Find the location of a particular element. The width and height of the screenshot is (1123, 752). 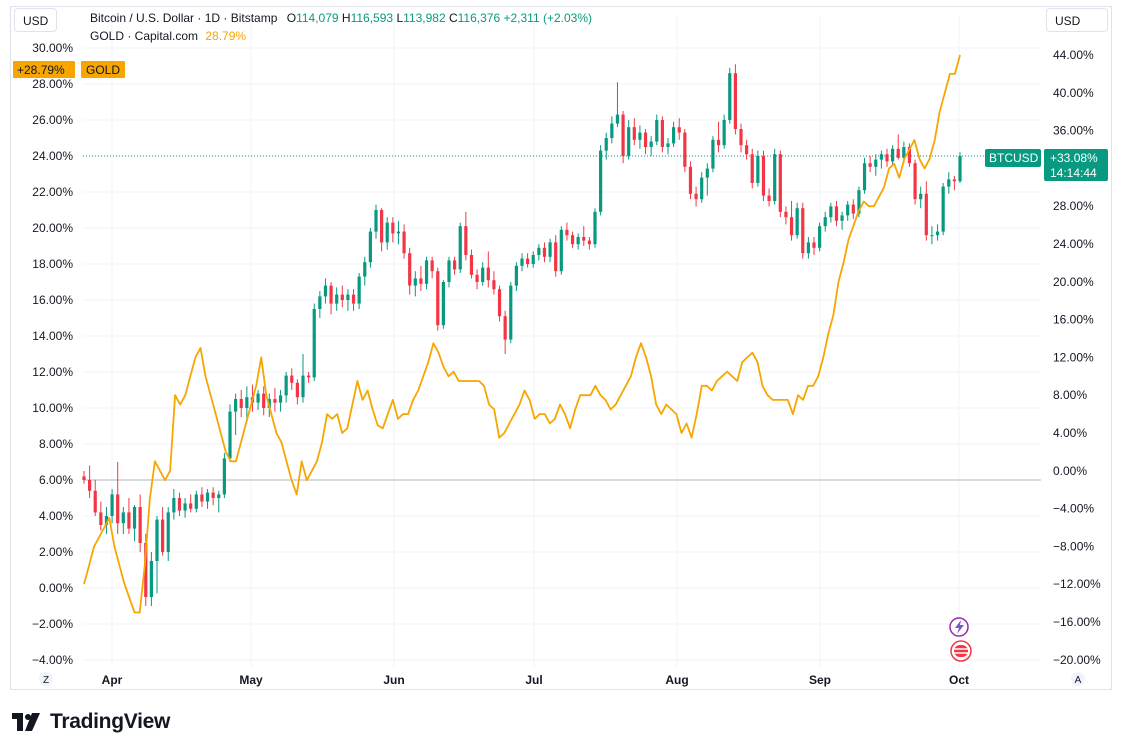

left-tick-label: 4.00% is located at coordinates (56, 516).